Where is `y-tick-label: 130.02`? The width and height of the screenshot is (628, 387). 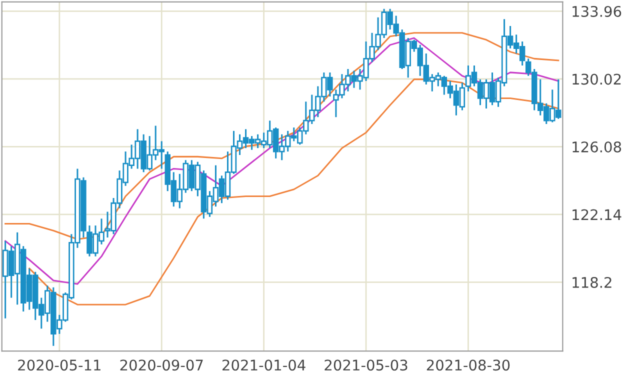
y-tick-label: 130.02 is located at coordinates (596, 79).